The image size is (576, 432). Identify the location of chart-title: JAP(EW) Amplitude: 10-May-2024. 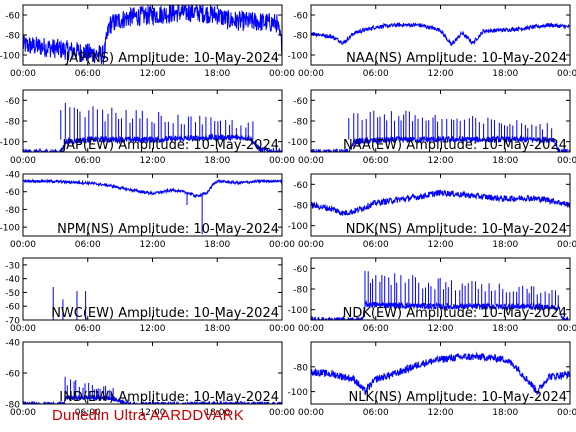
(170, 145).